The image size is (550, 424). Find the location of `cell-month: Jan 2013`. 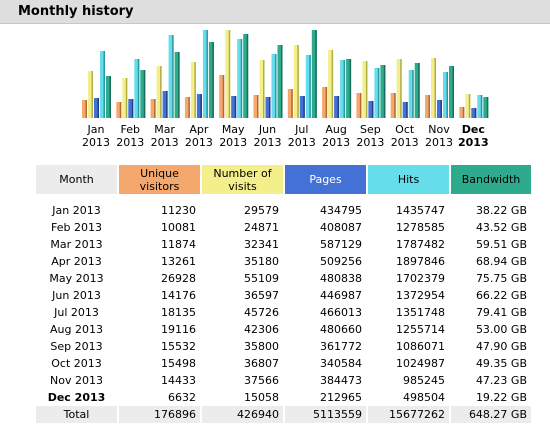

cell-month: Jan 2013 is located at coordinates (76, 210).